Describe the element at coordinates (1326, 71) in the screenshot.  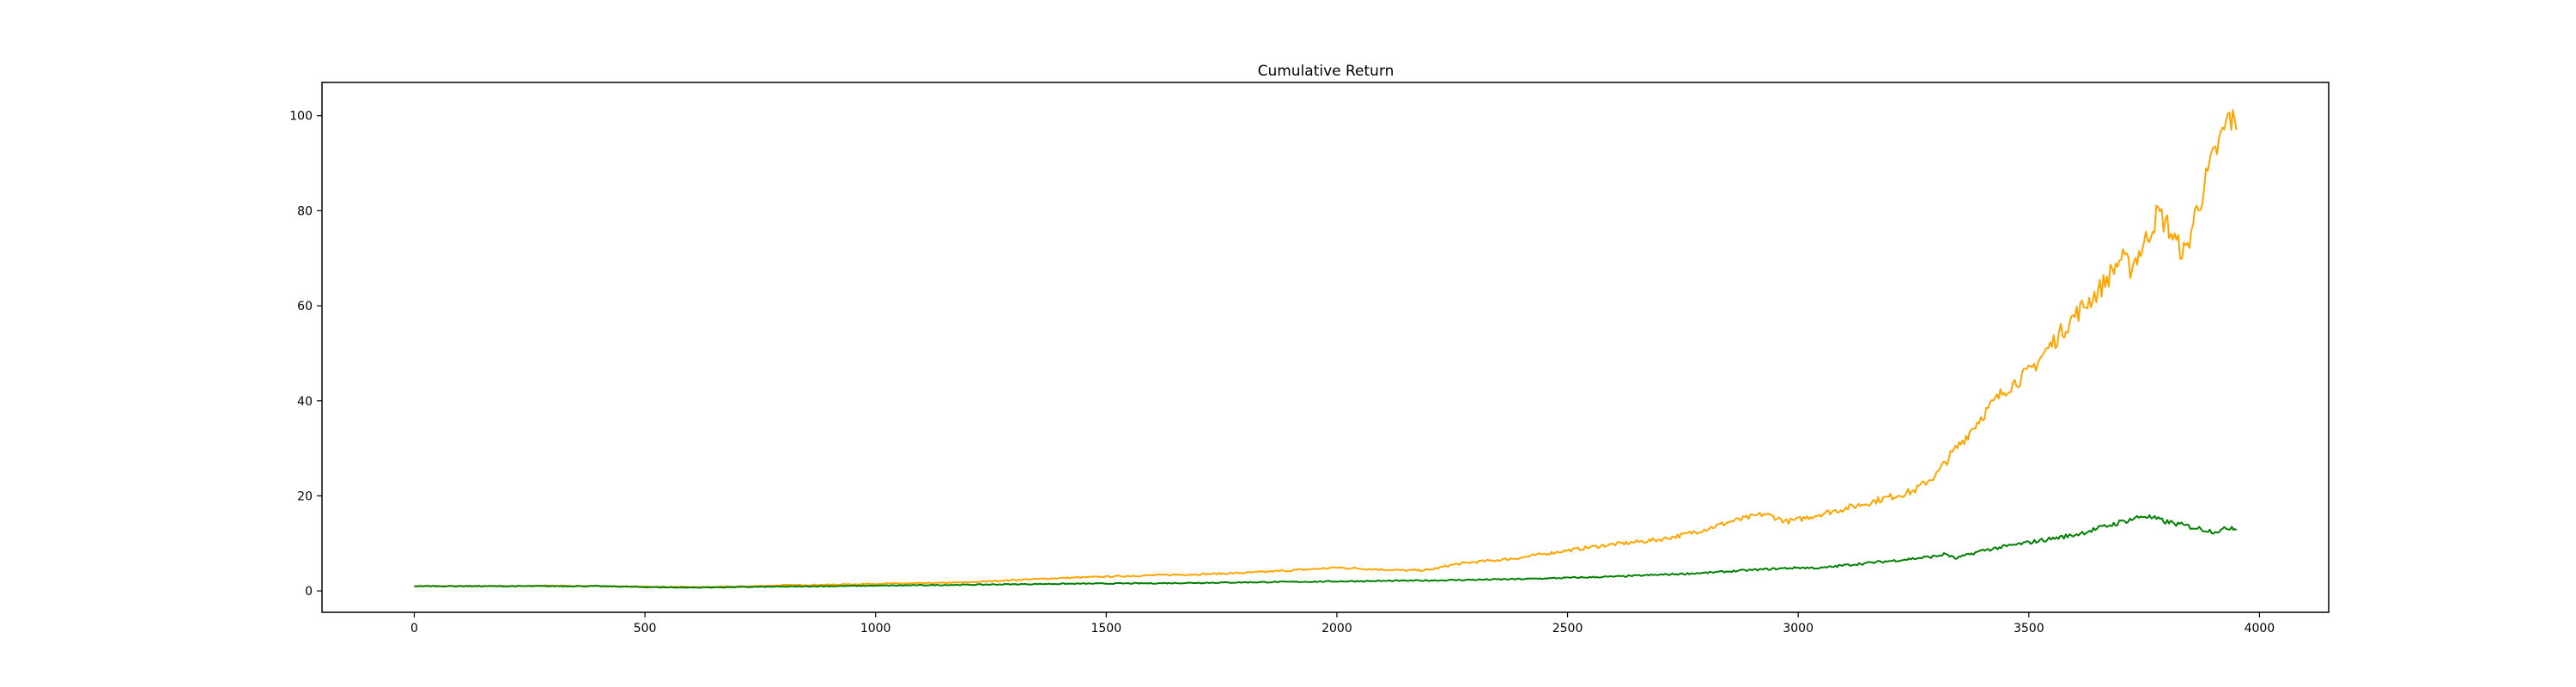
I see `chart-title: Cumulative Return` at that location.